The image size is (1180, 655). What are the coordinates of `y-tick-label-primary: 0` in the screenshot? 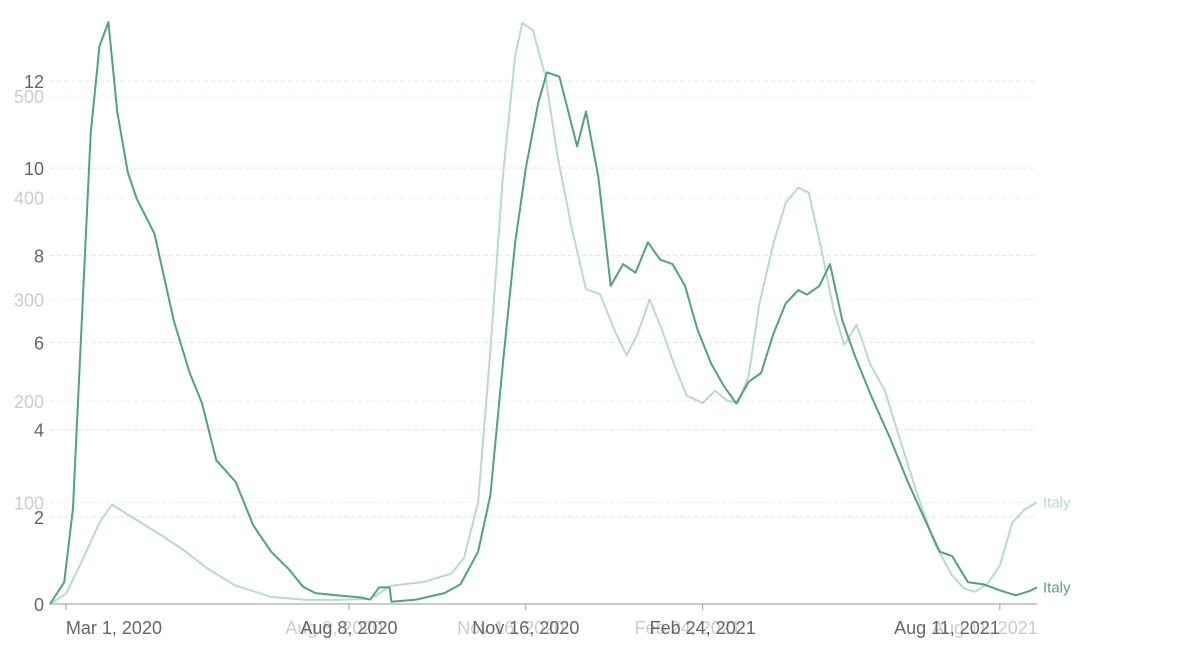 It's located at (39, 605).